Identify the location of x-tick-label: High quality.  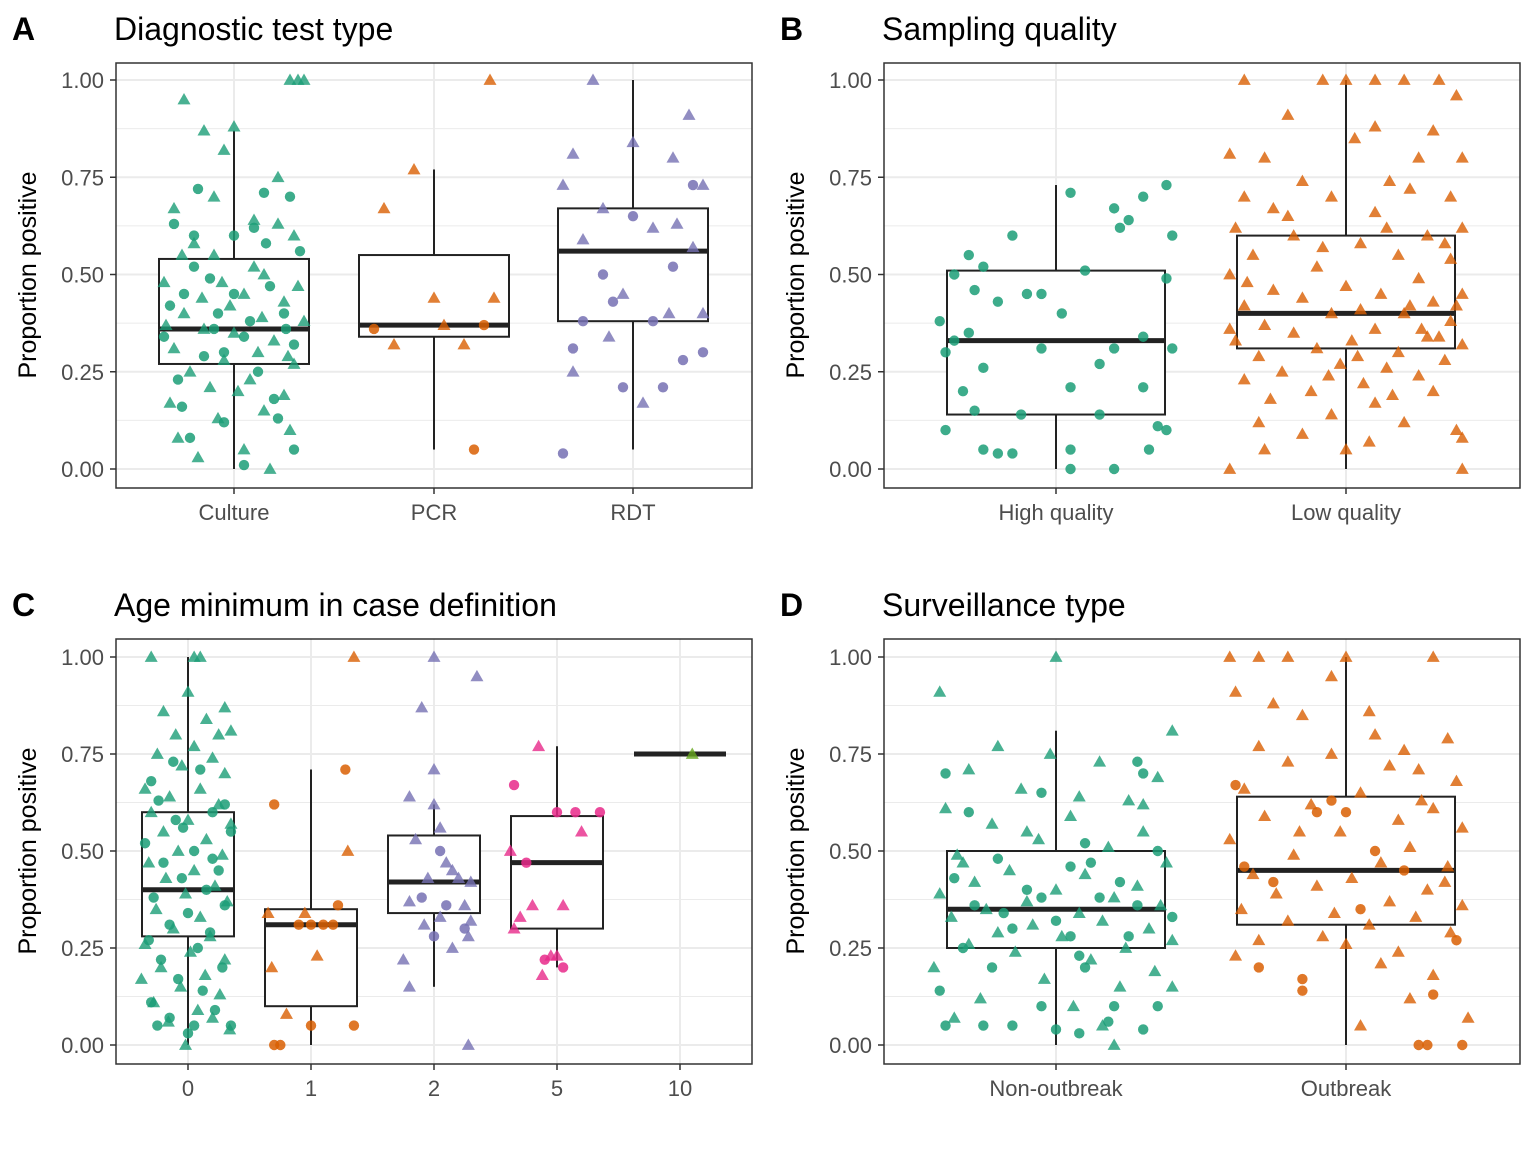
(1056, 512).